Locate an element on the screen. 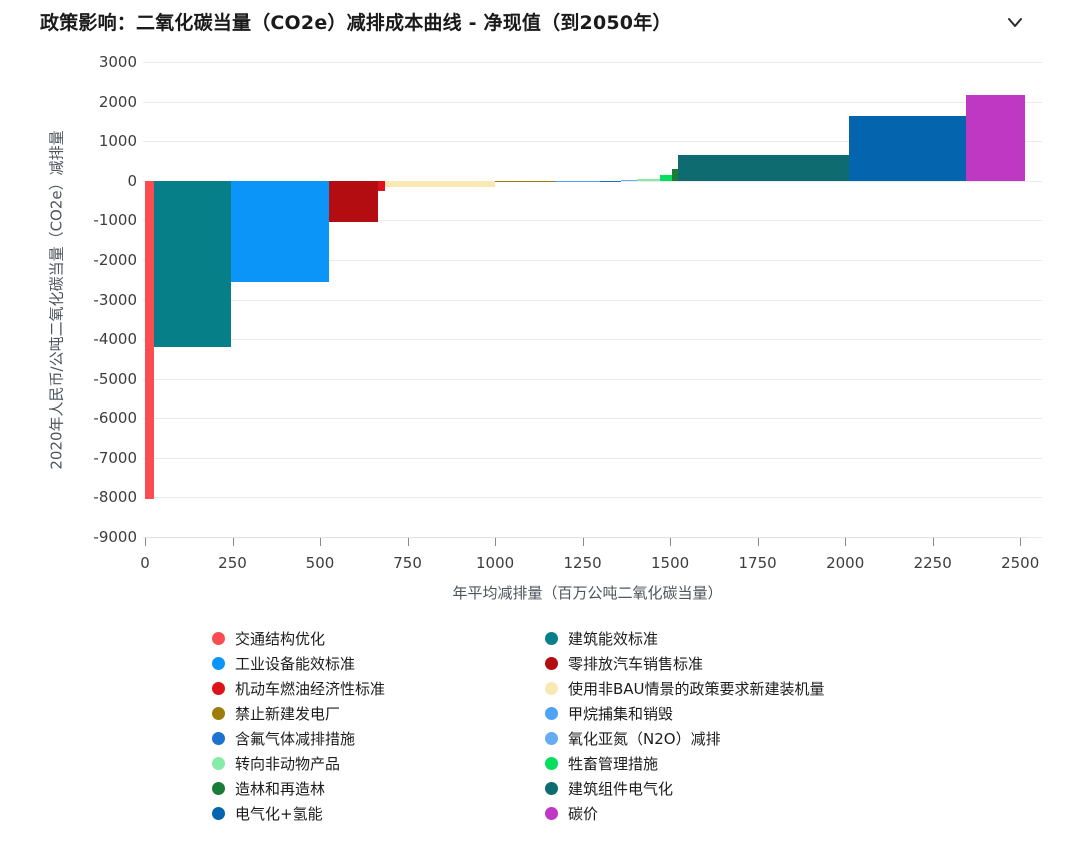 The height and width of the screenshot is (841, 1080). x-tick-label: 1000 is located at coordinates (495, 563).